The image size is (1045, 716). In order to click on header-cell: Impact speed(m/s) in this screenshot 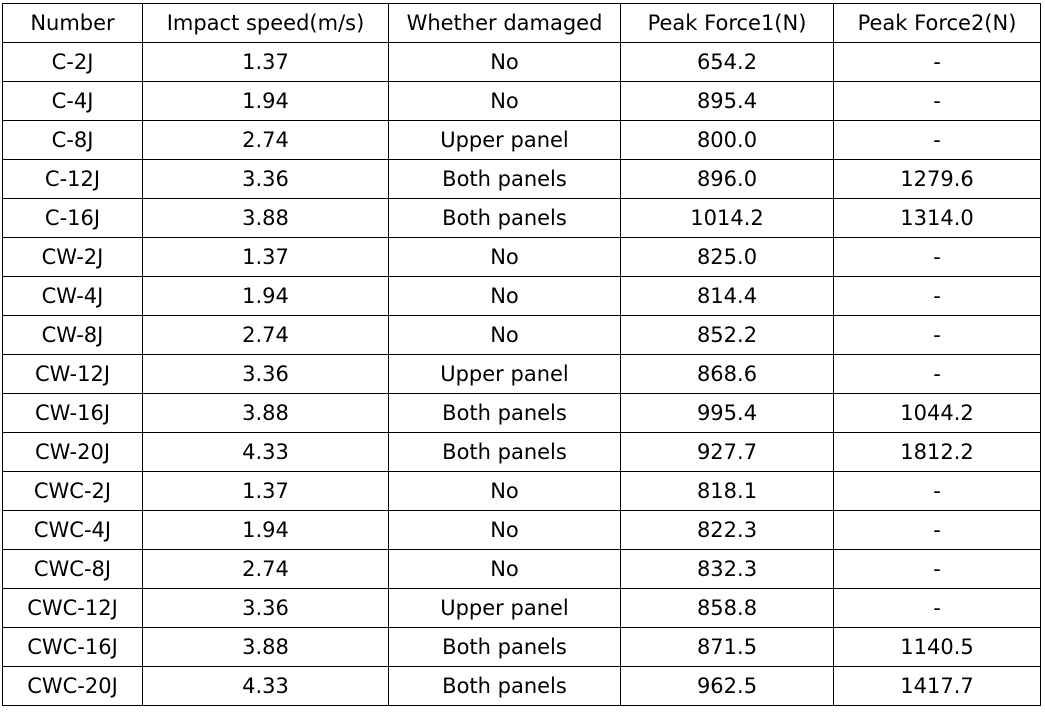, I will do `click(265, 23)`.